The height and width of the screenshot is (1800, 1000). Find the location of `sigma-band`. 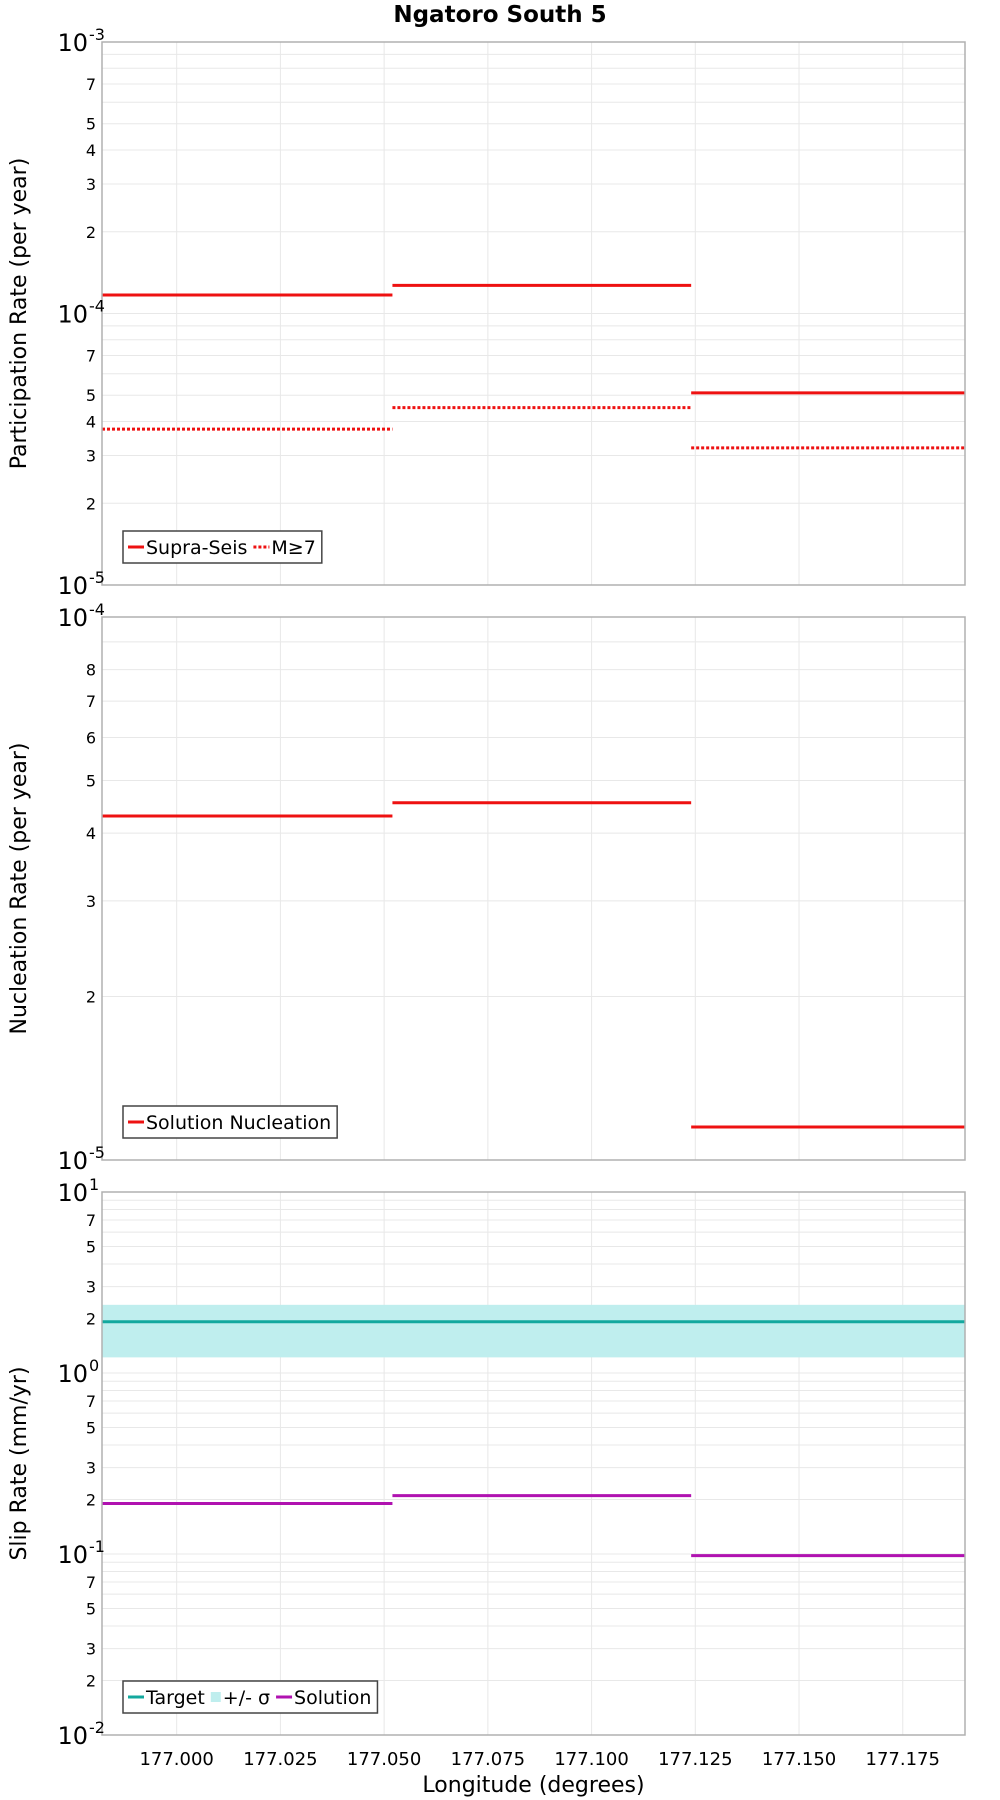

sigma-band is located at coordinates (533, 1331).